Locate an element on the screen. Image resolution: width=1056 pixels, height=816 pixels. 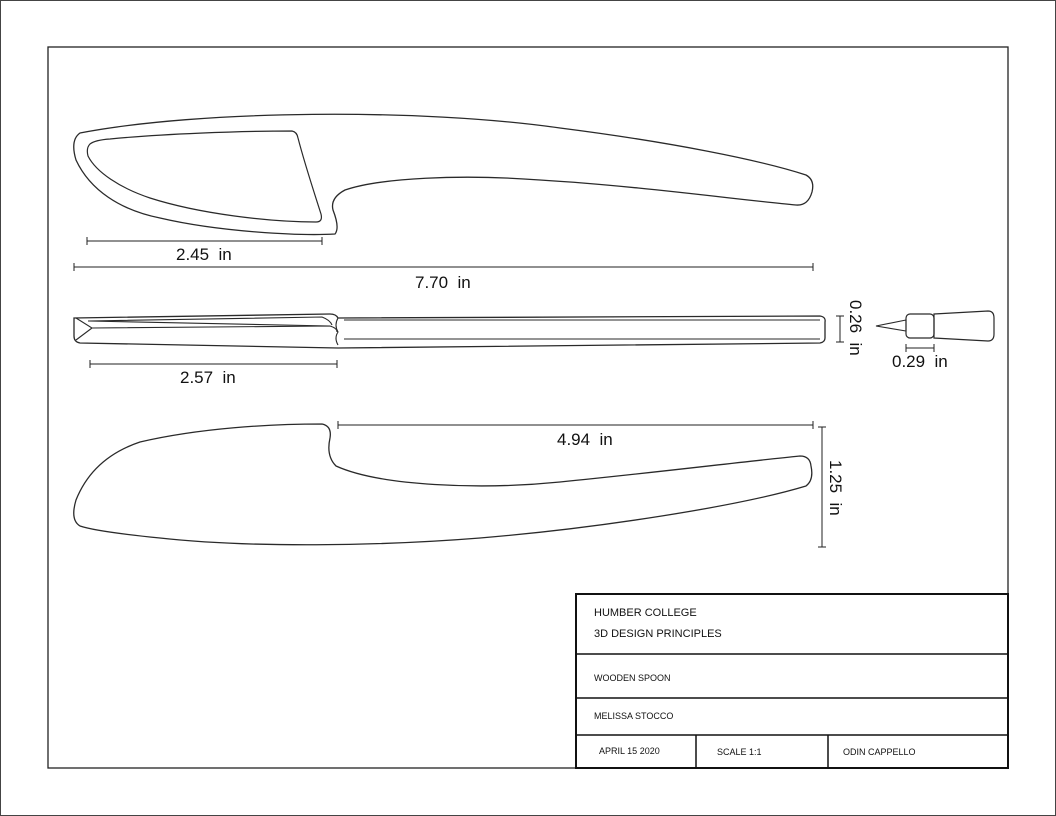
title-block-frame is located at coordinates (792, 681).